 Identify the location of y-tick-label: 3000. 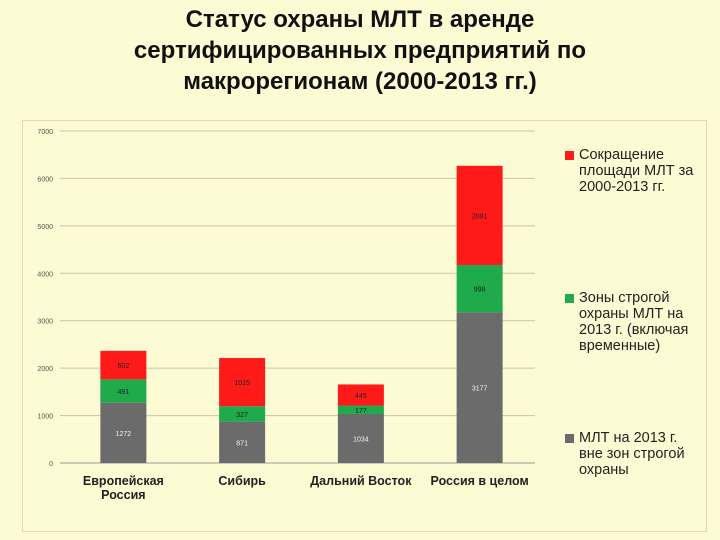
(45, 322).